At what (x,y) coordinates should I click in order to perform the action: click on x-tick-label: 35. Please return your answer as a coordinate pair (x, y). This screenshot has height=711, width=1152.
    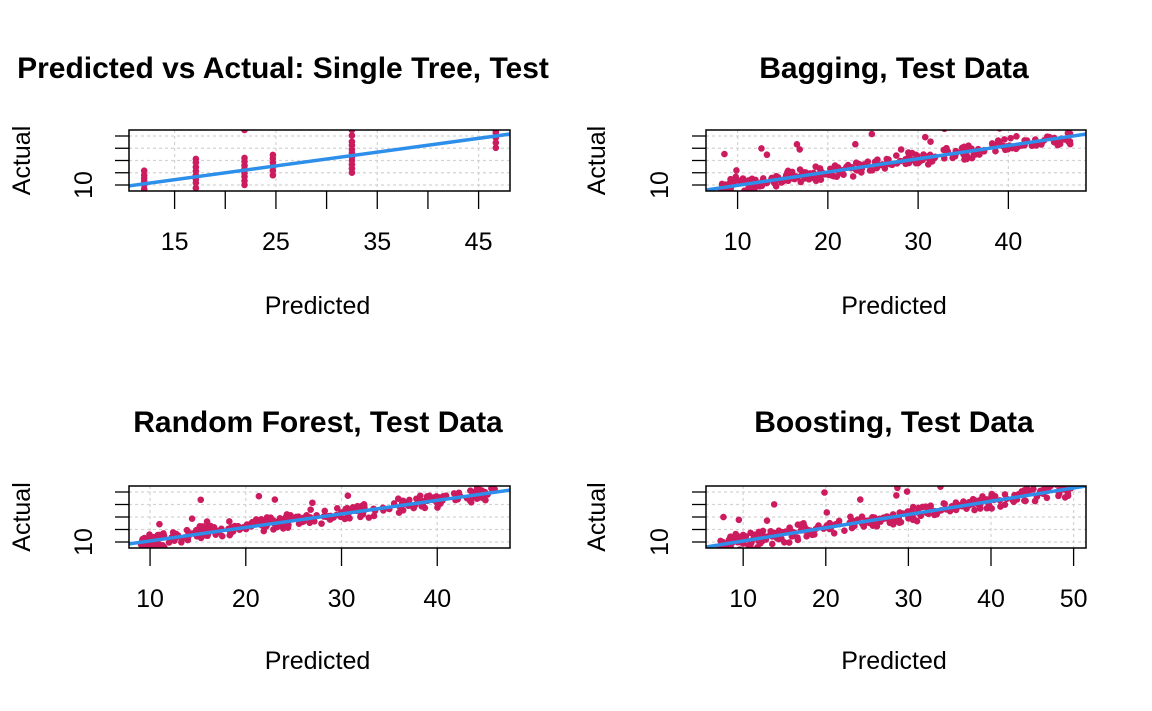
    Looking at the image, I should click on (377, 242).